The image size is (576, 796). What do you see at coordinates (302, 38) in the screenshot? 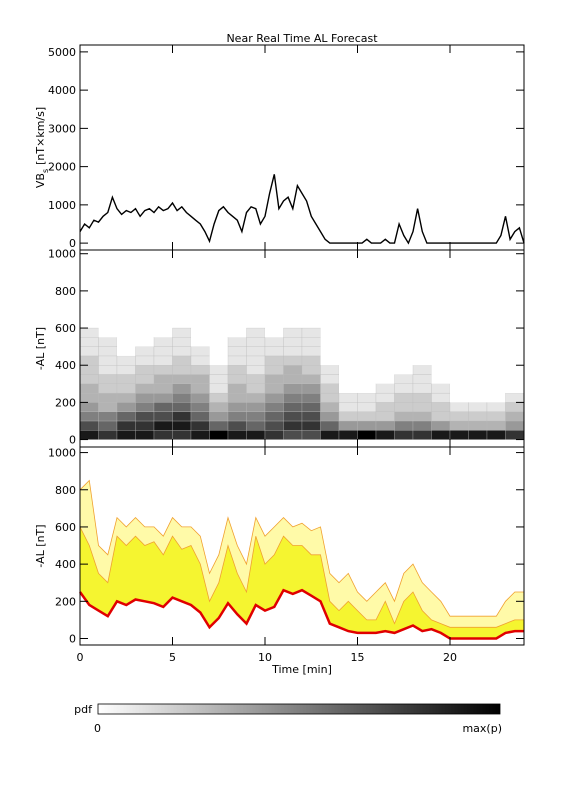
I see `chart-title: Near Real Time AL Forecast` at bounding box center [302, 38].